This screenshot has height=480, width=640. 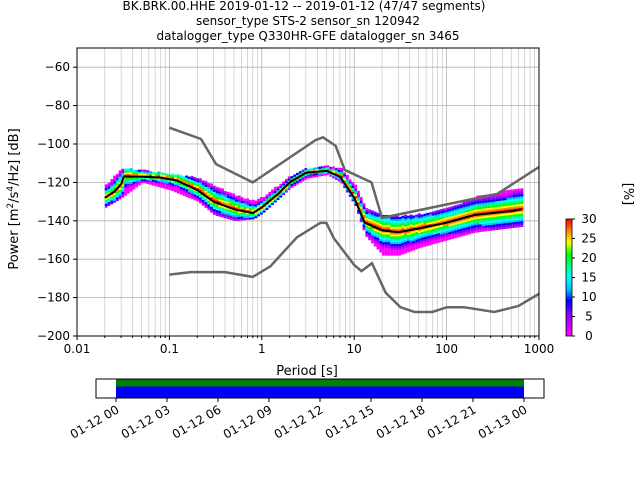 I want to click on colorbar-tick-label: 20, so click(x=588, y=258).